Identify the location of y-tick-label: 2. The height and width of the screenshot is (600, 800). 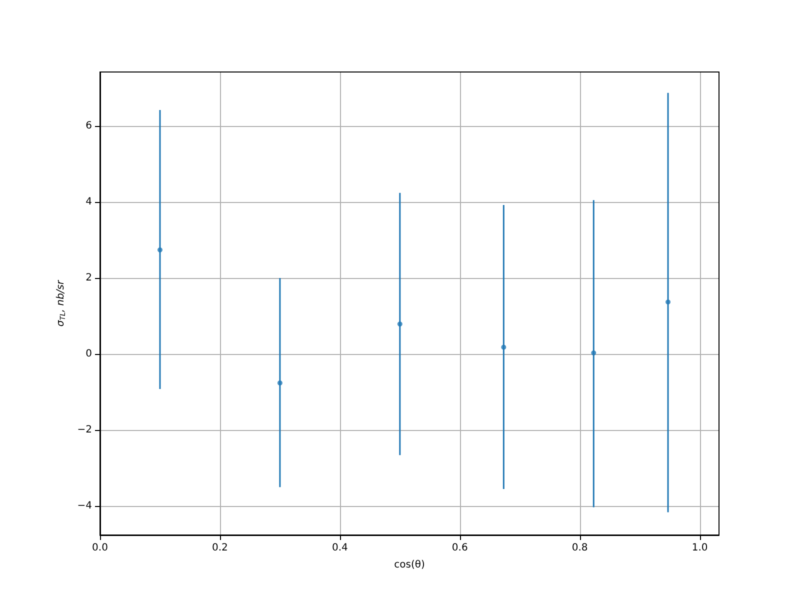
(89, 278).